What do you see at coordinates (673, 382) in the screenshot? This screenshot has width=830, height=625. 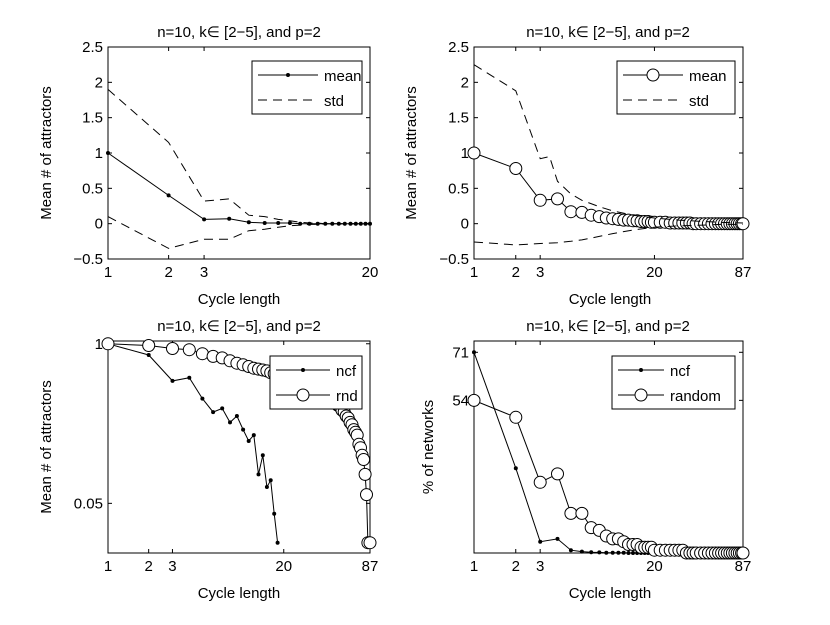 I see `legend-box` at bounding box center [673, 382].